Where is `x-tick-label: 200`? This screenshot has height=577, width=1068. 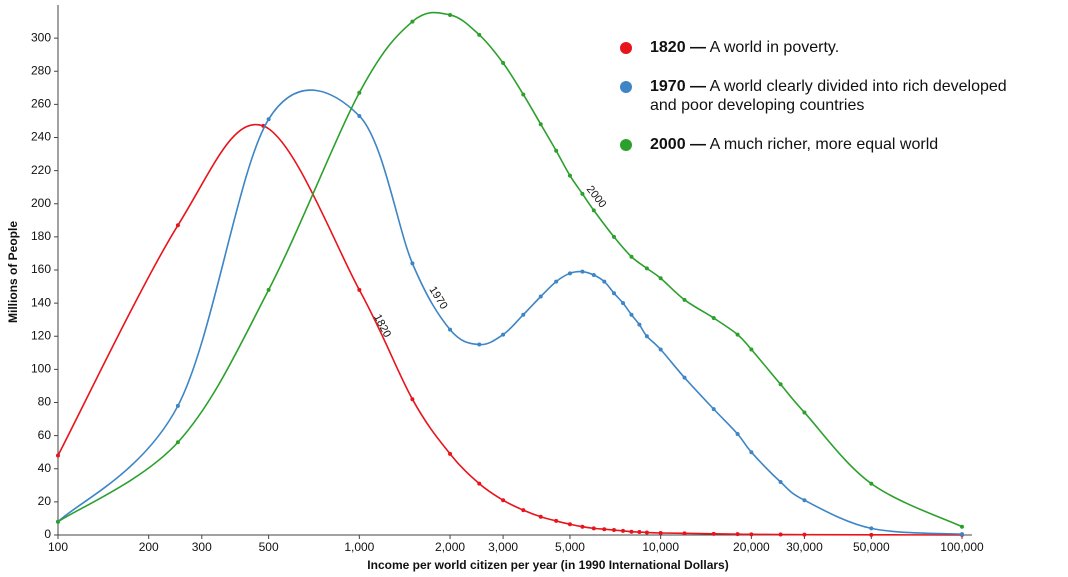
x-tick-label: 200 is located at coordinates (149, 547).